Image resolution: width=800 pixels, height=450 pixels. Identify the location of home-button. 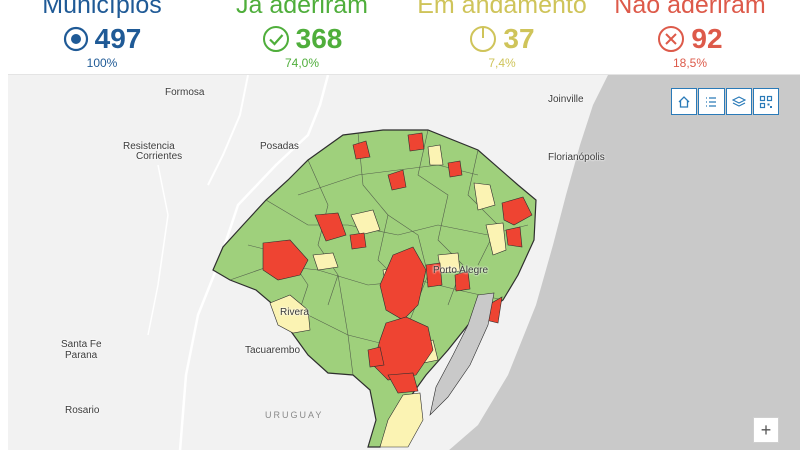
(684, 101).